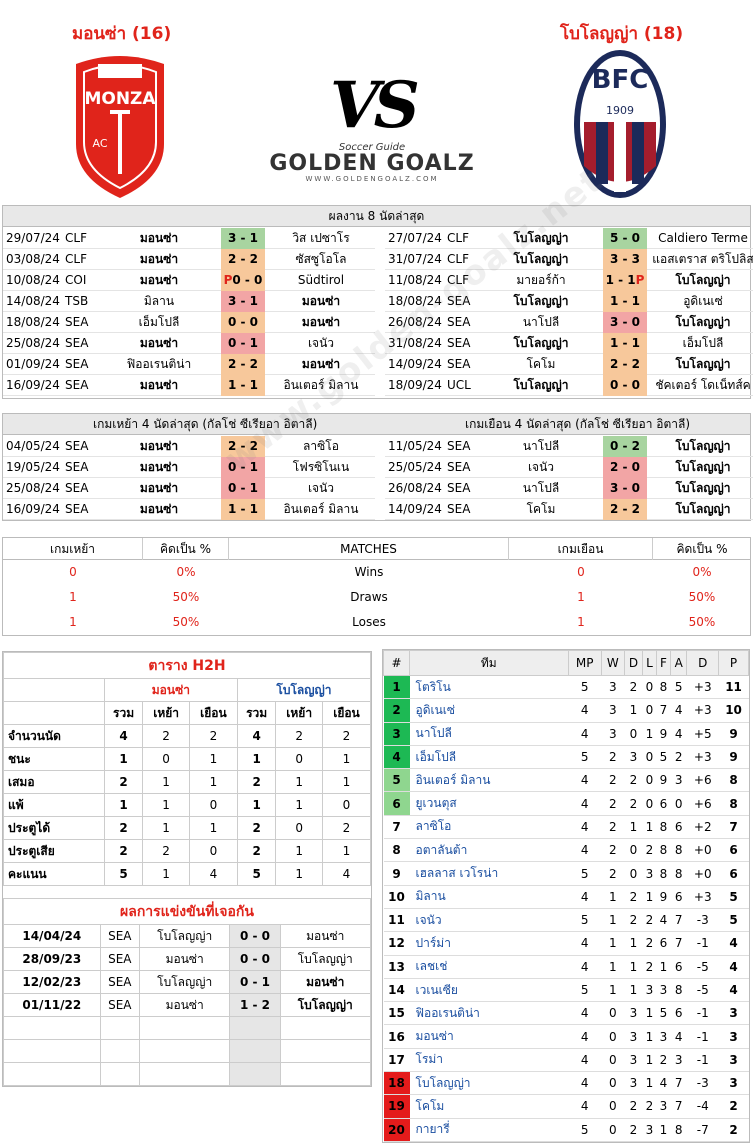  Describe the element at coordinates (375, 105) in the screenshot. I see `vs-label: VS` at that location.